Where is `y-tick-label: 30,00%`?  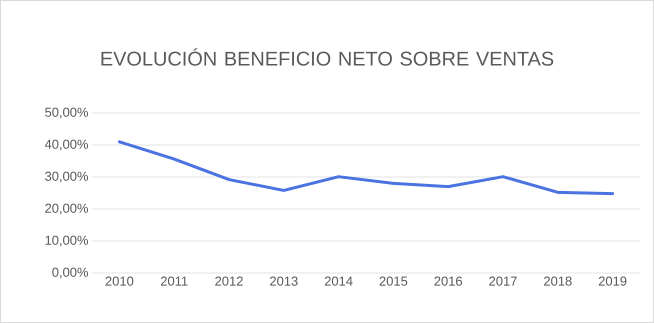 y-tick-label: 30,00% is located at coordinates (66, 177).